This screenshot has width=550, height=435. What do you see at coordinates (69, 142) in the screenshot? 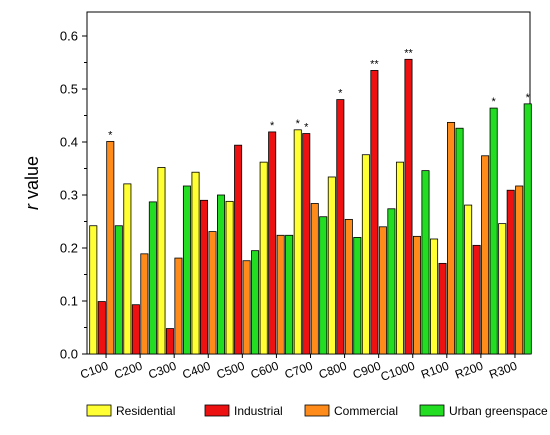
I see `y-tick-label: 0.4` at bounding box center [69, 142].